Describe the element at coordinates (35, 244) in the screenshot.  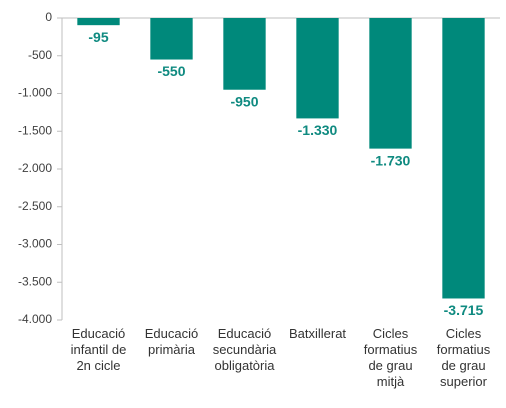
I see `y-tick-label: -3.000` at that location.